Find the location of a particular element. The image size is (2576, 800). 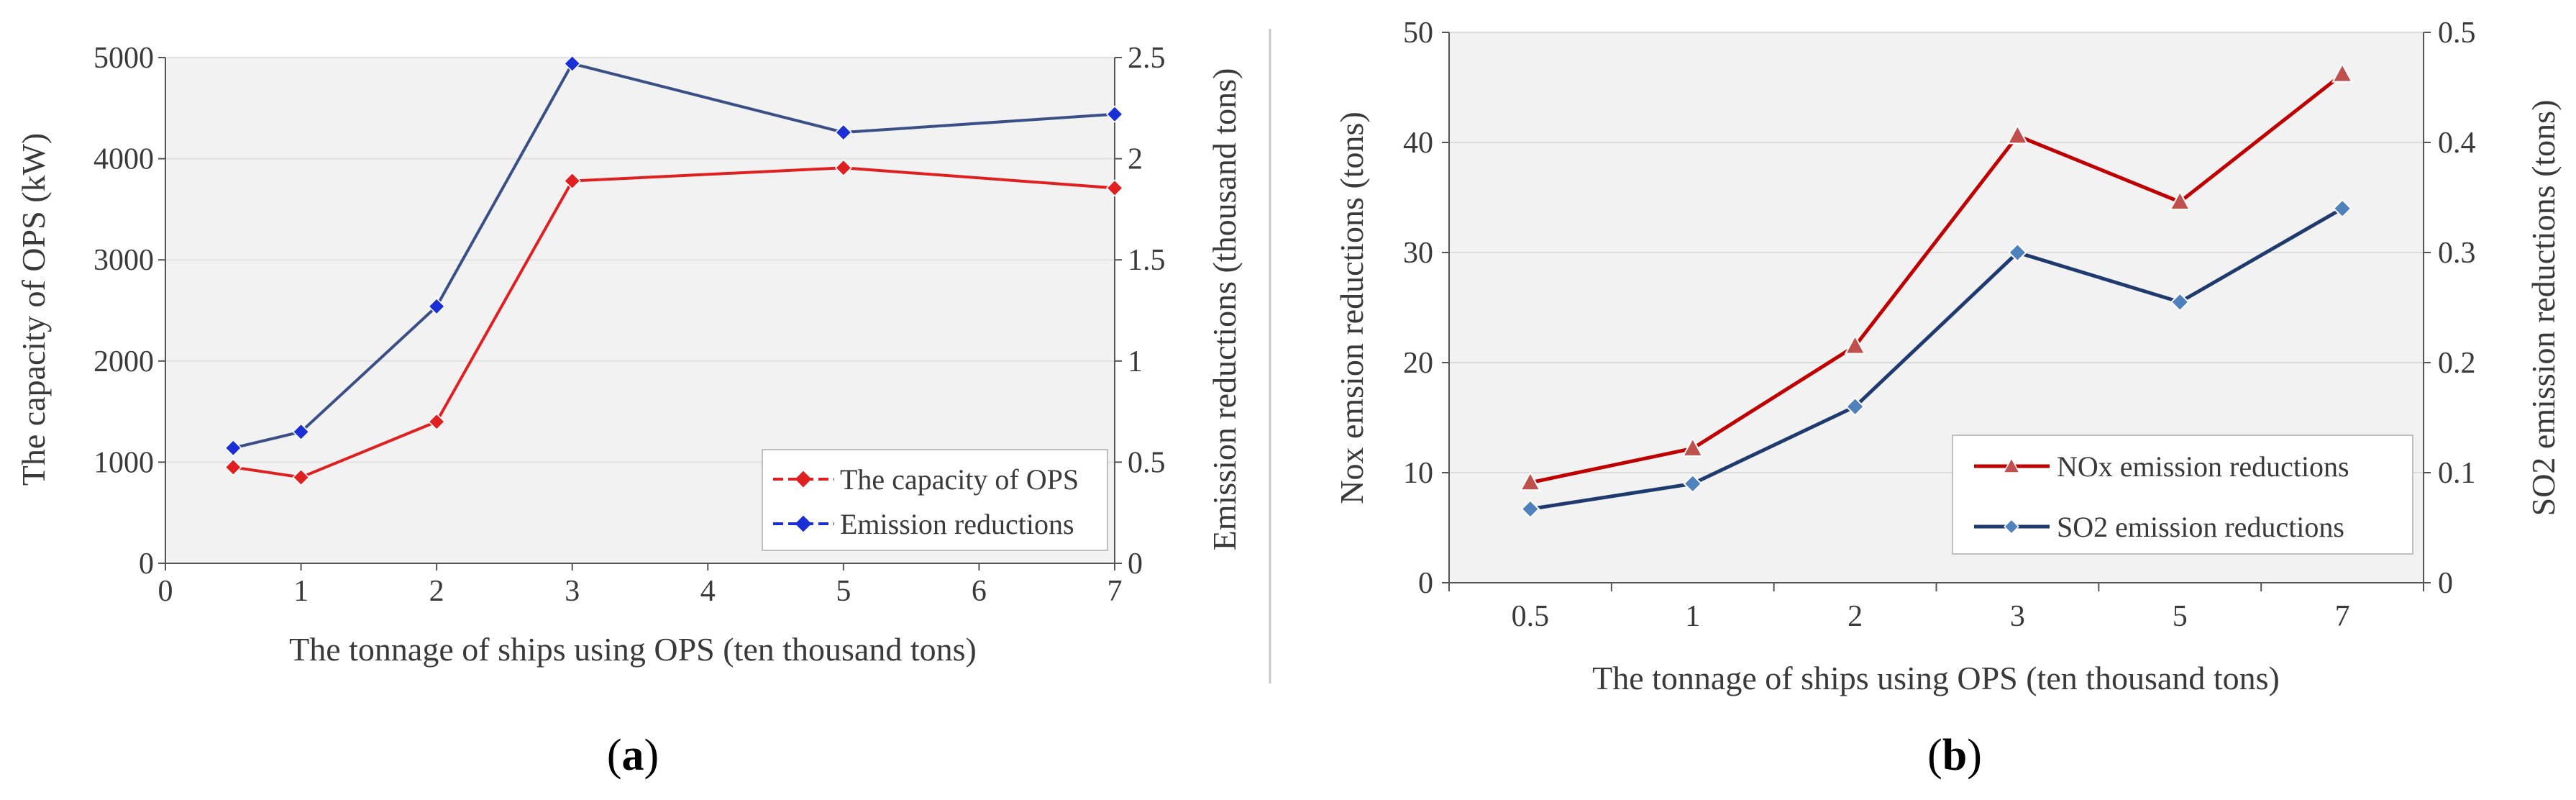

panel-b-x-tick-label: 2 is located at coordinates (1855, 616).